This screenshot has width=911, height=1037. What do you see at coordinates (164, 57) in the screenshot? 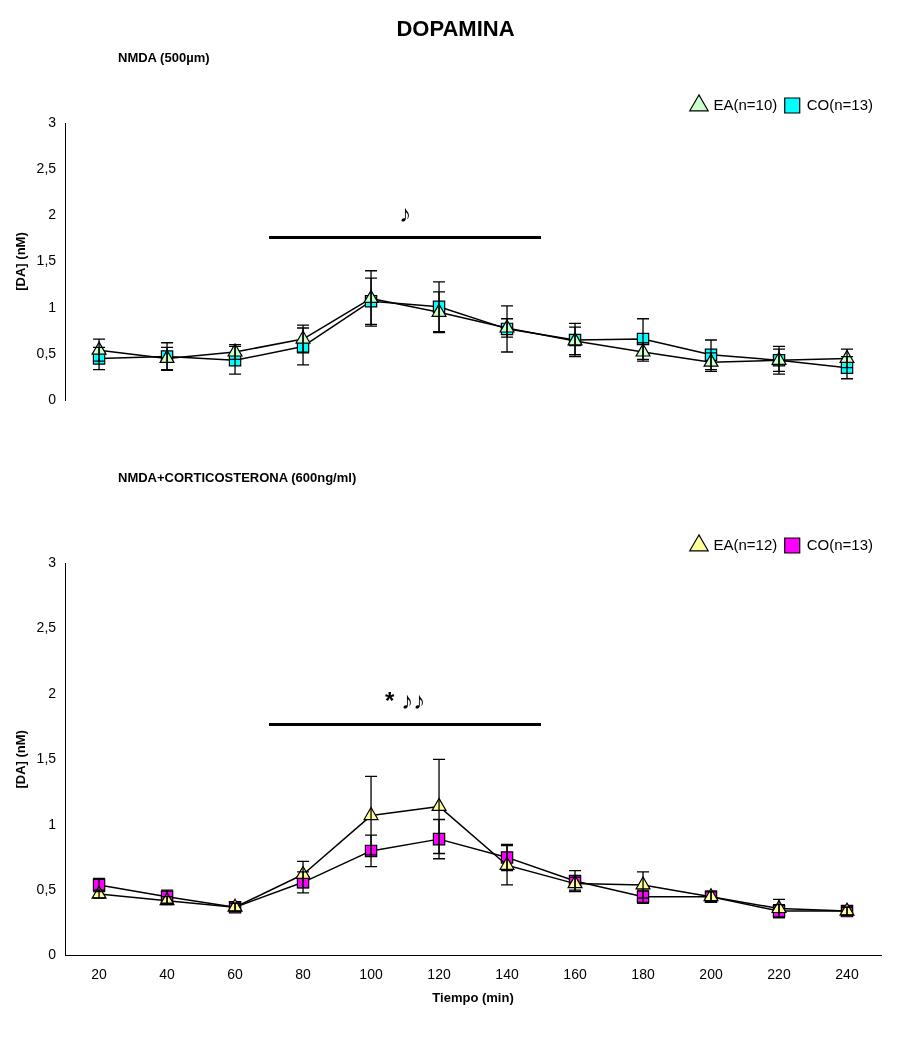
I see `chart-subtitle: NMDA (500µm)` at bounding box center [164, 57].